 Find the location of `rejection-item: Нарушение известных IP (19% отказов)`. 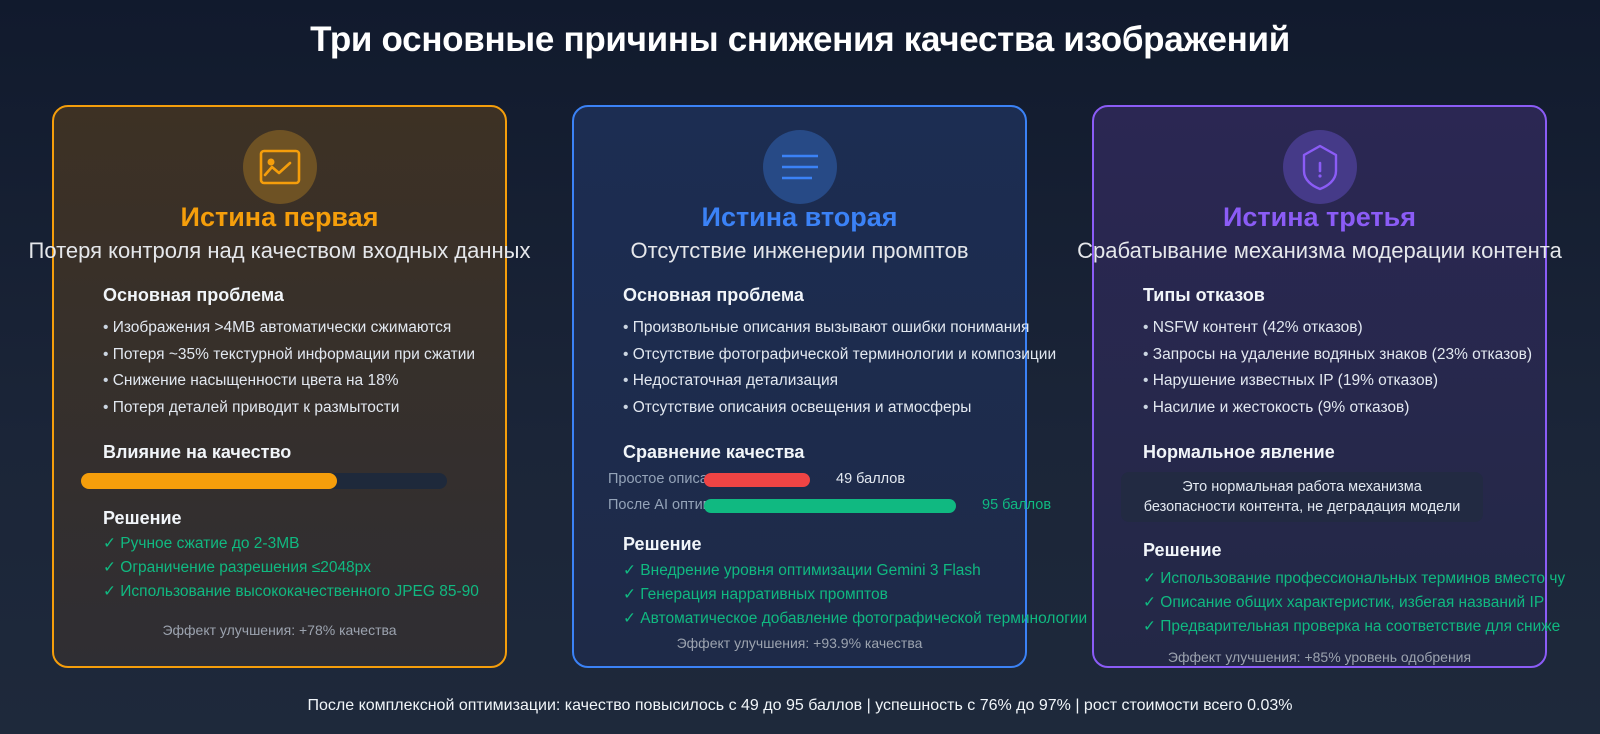

rejection-item: Нарушение известных IP (19% отказов) is located at coordinates (1337, 381).